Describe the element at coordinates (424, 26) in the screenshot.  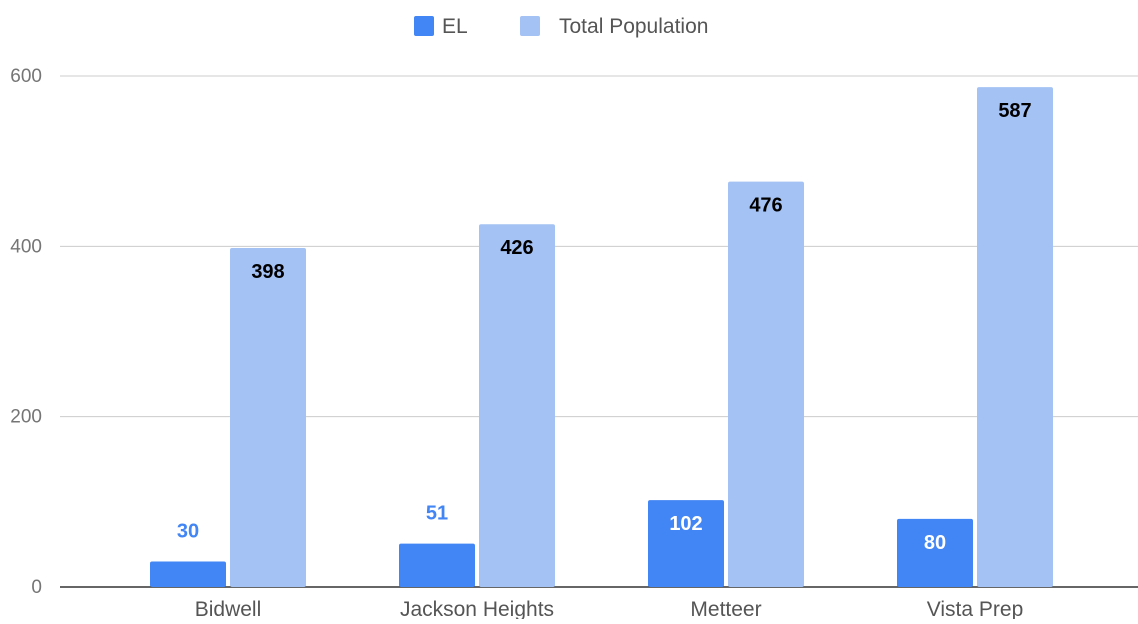
I see `legend-swatch-el` at that location.